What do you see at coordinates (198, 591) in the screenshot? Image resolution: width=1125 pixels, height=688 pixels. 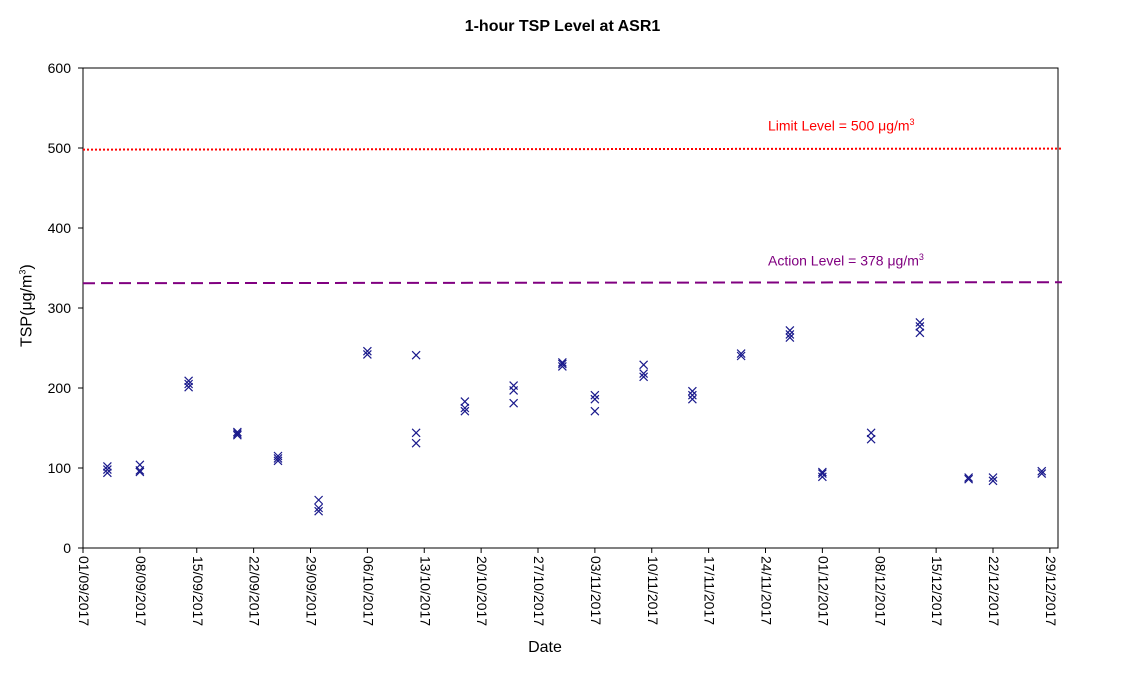 I see `x-tick-label: 15/09/2017` at bounding box center [198, 591].